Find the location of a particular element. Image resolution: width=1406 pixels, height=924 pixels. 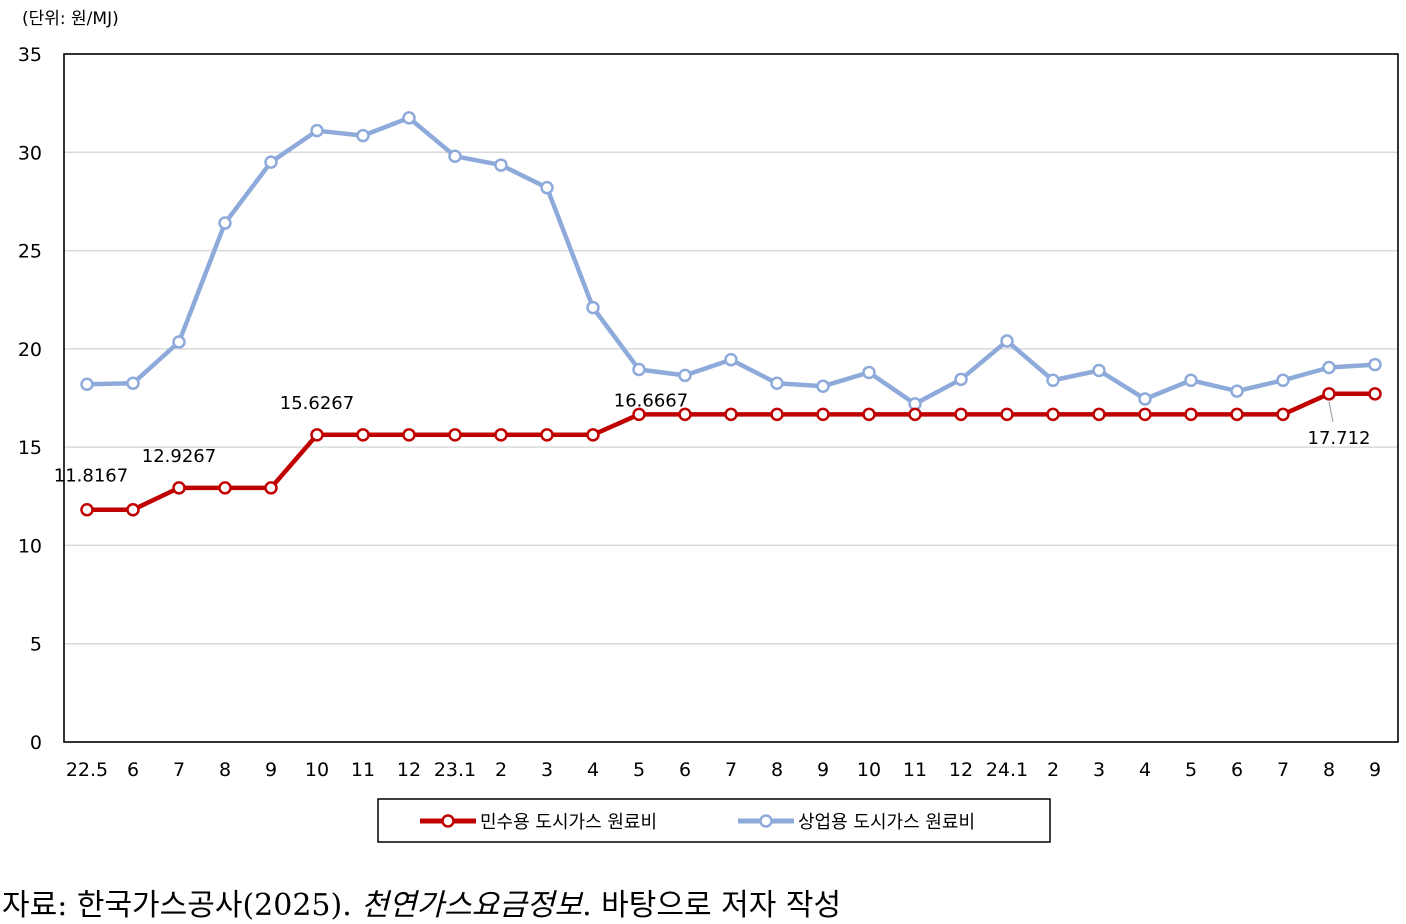

y-tick-label: 0 is located at coordinates (36, 743).